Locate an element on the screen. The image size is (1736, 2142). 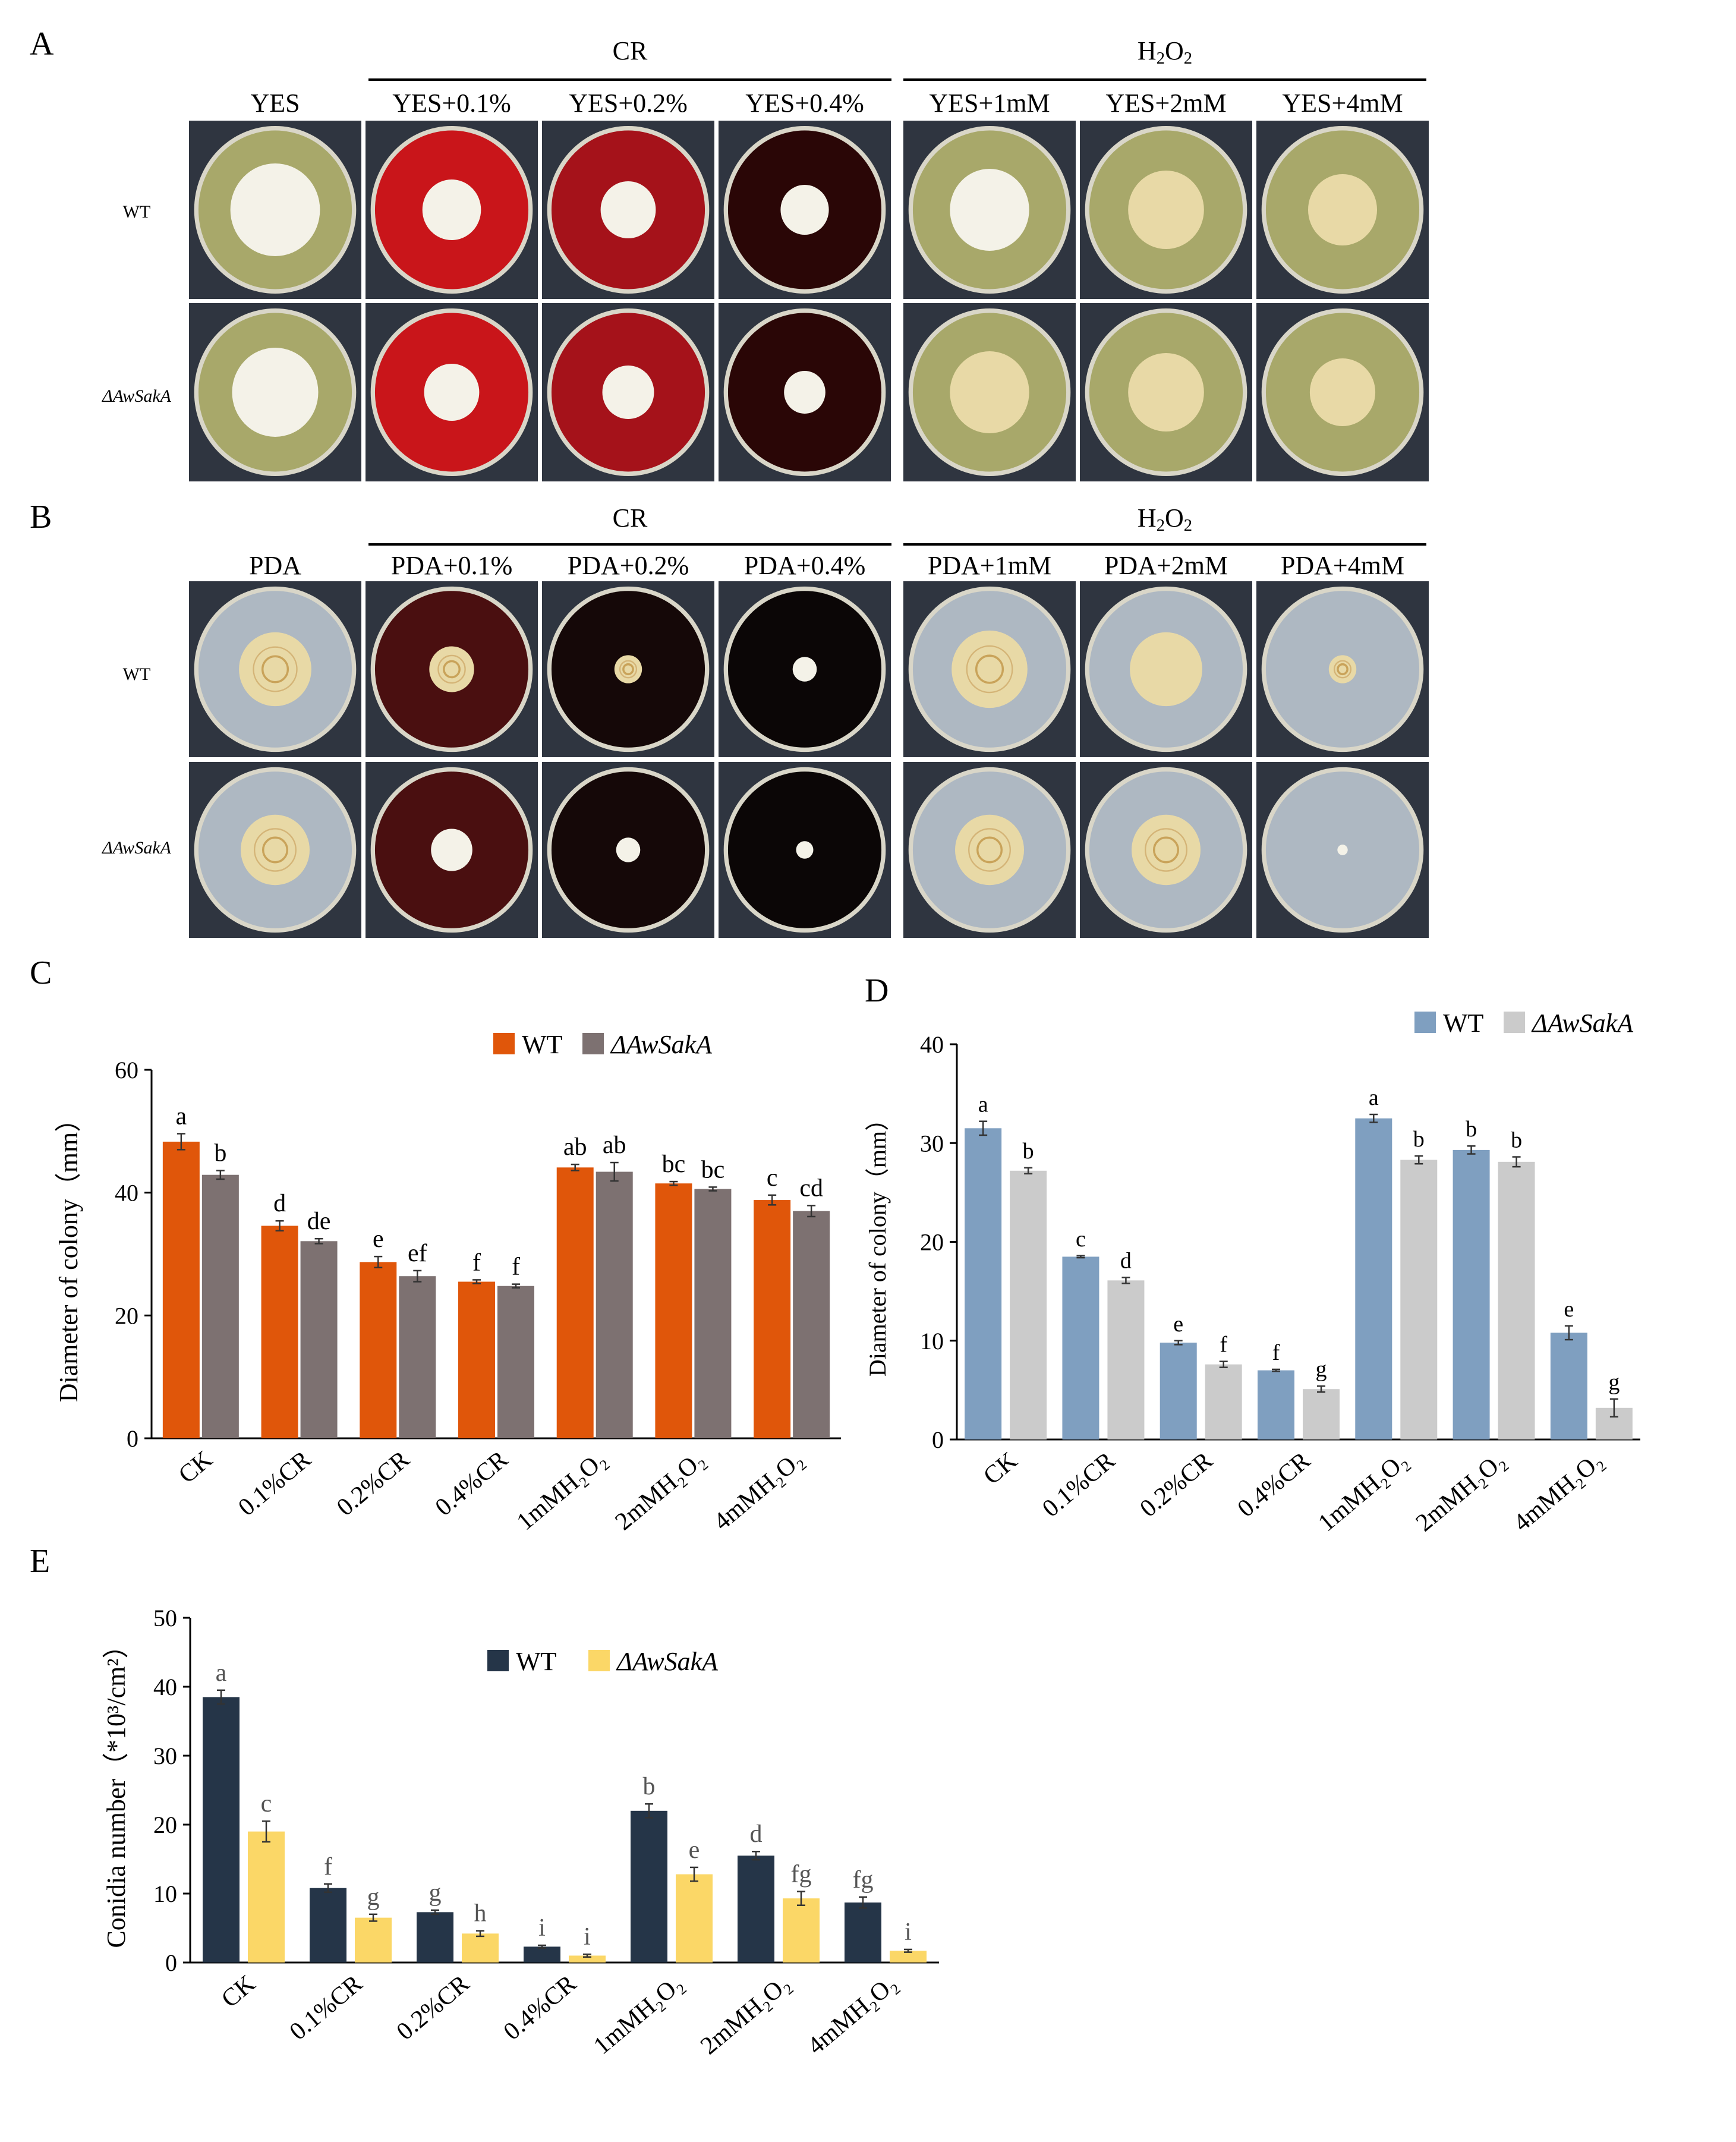
panel-a-plate-r0-c6 is located at coordinates (1342, 210).